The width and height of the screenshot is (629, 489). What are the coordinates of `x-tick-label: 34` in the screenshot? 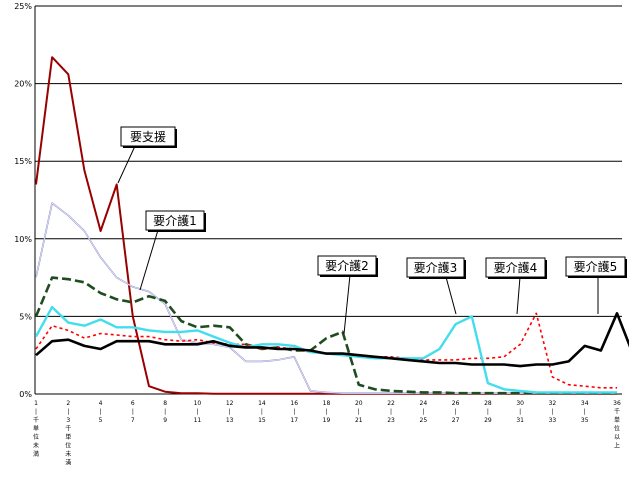 It's located at (585, 403).